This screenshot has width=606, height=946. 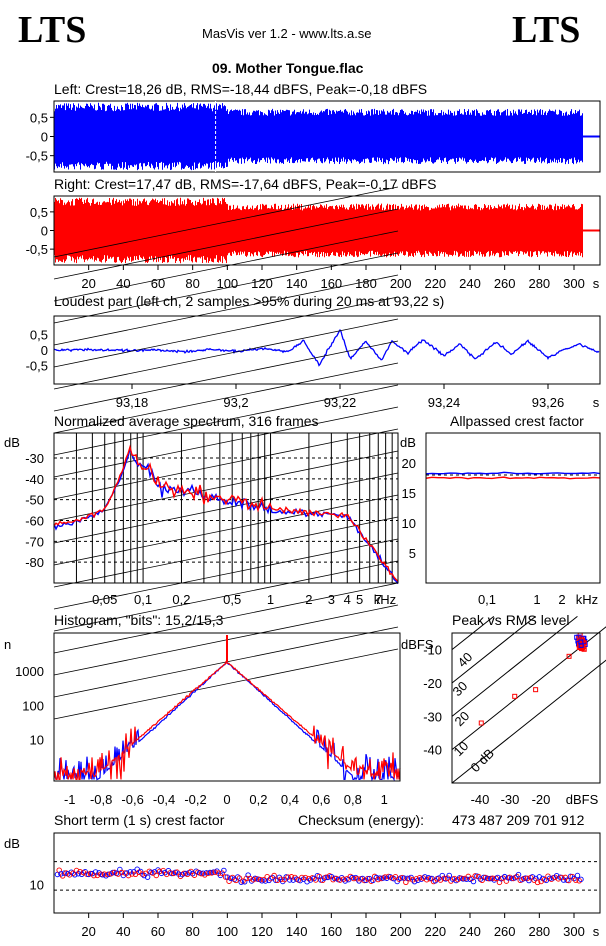 I want to click on shortterm-ylabel: dB, so click(x=12, y=843).